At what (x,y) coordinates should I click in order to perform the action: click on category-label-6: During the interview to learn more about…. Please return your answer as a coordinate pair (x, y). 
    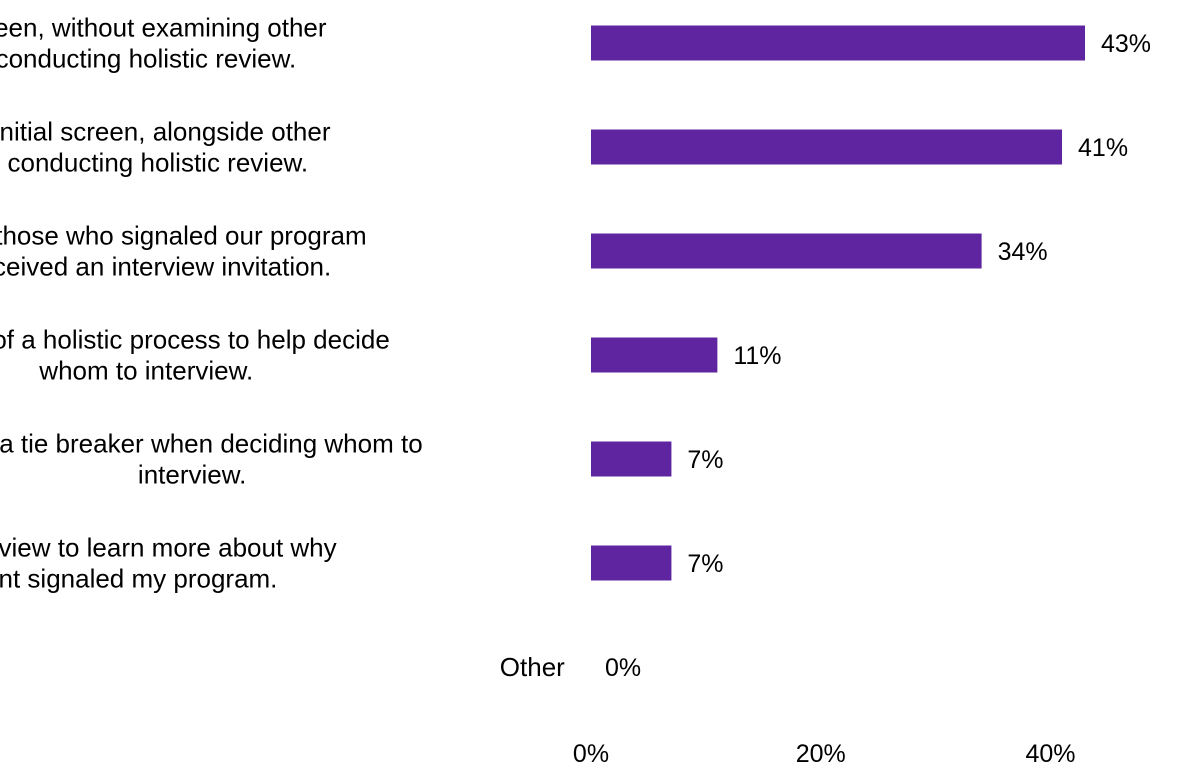
    Looking at the image, I should click on (168, 563).